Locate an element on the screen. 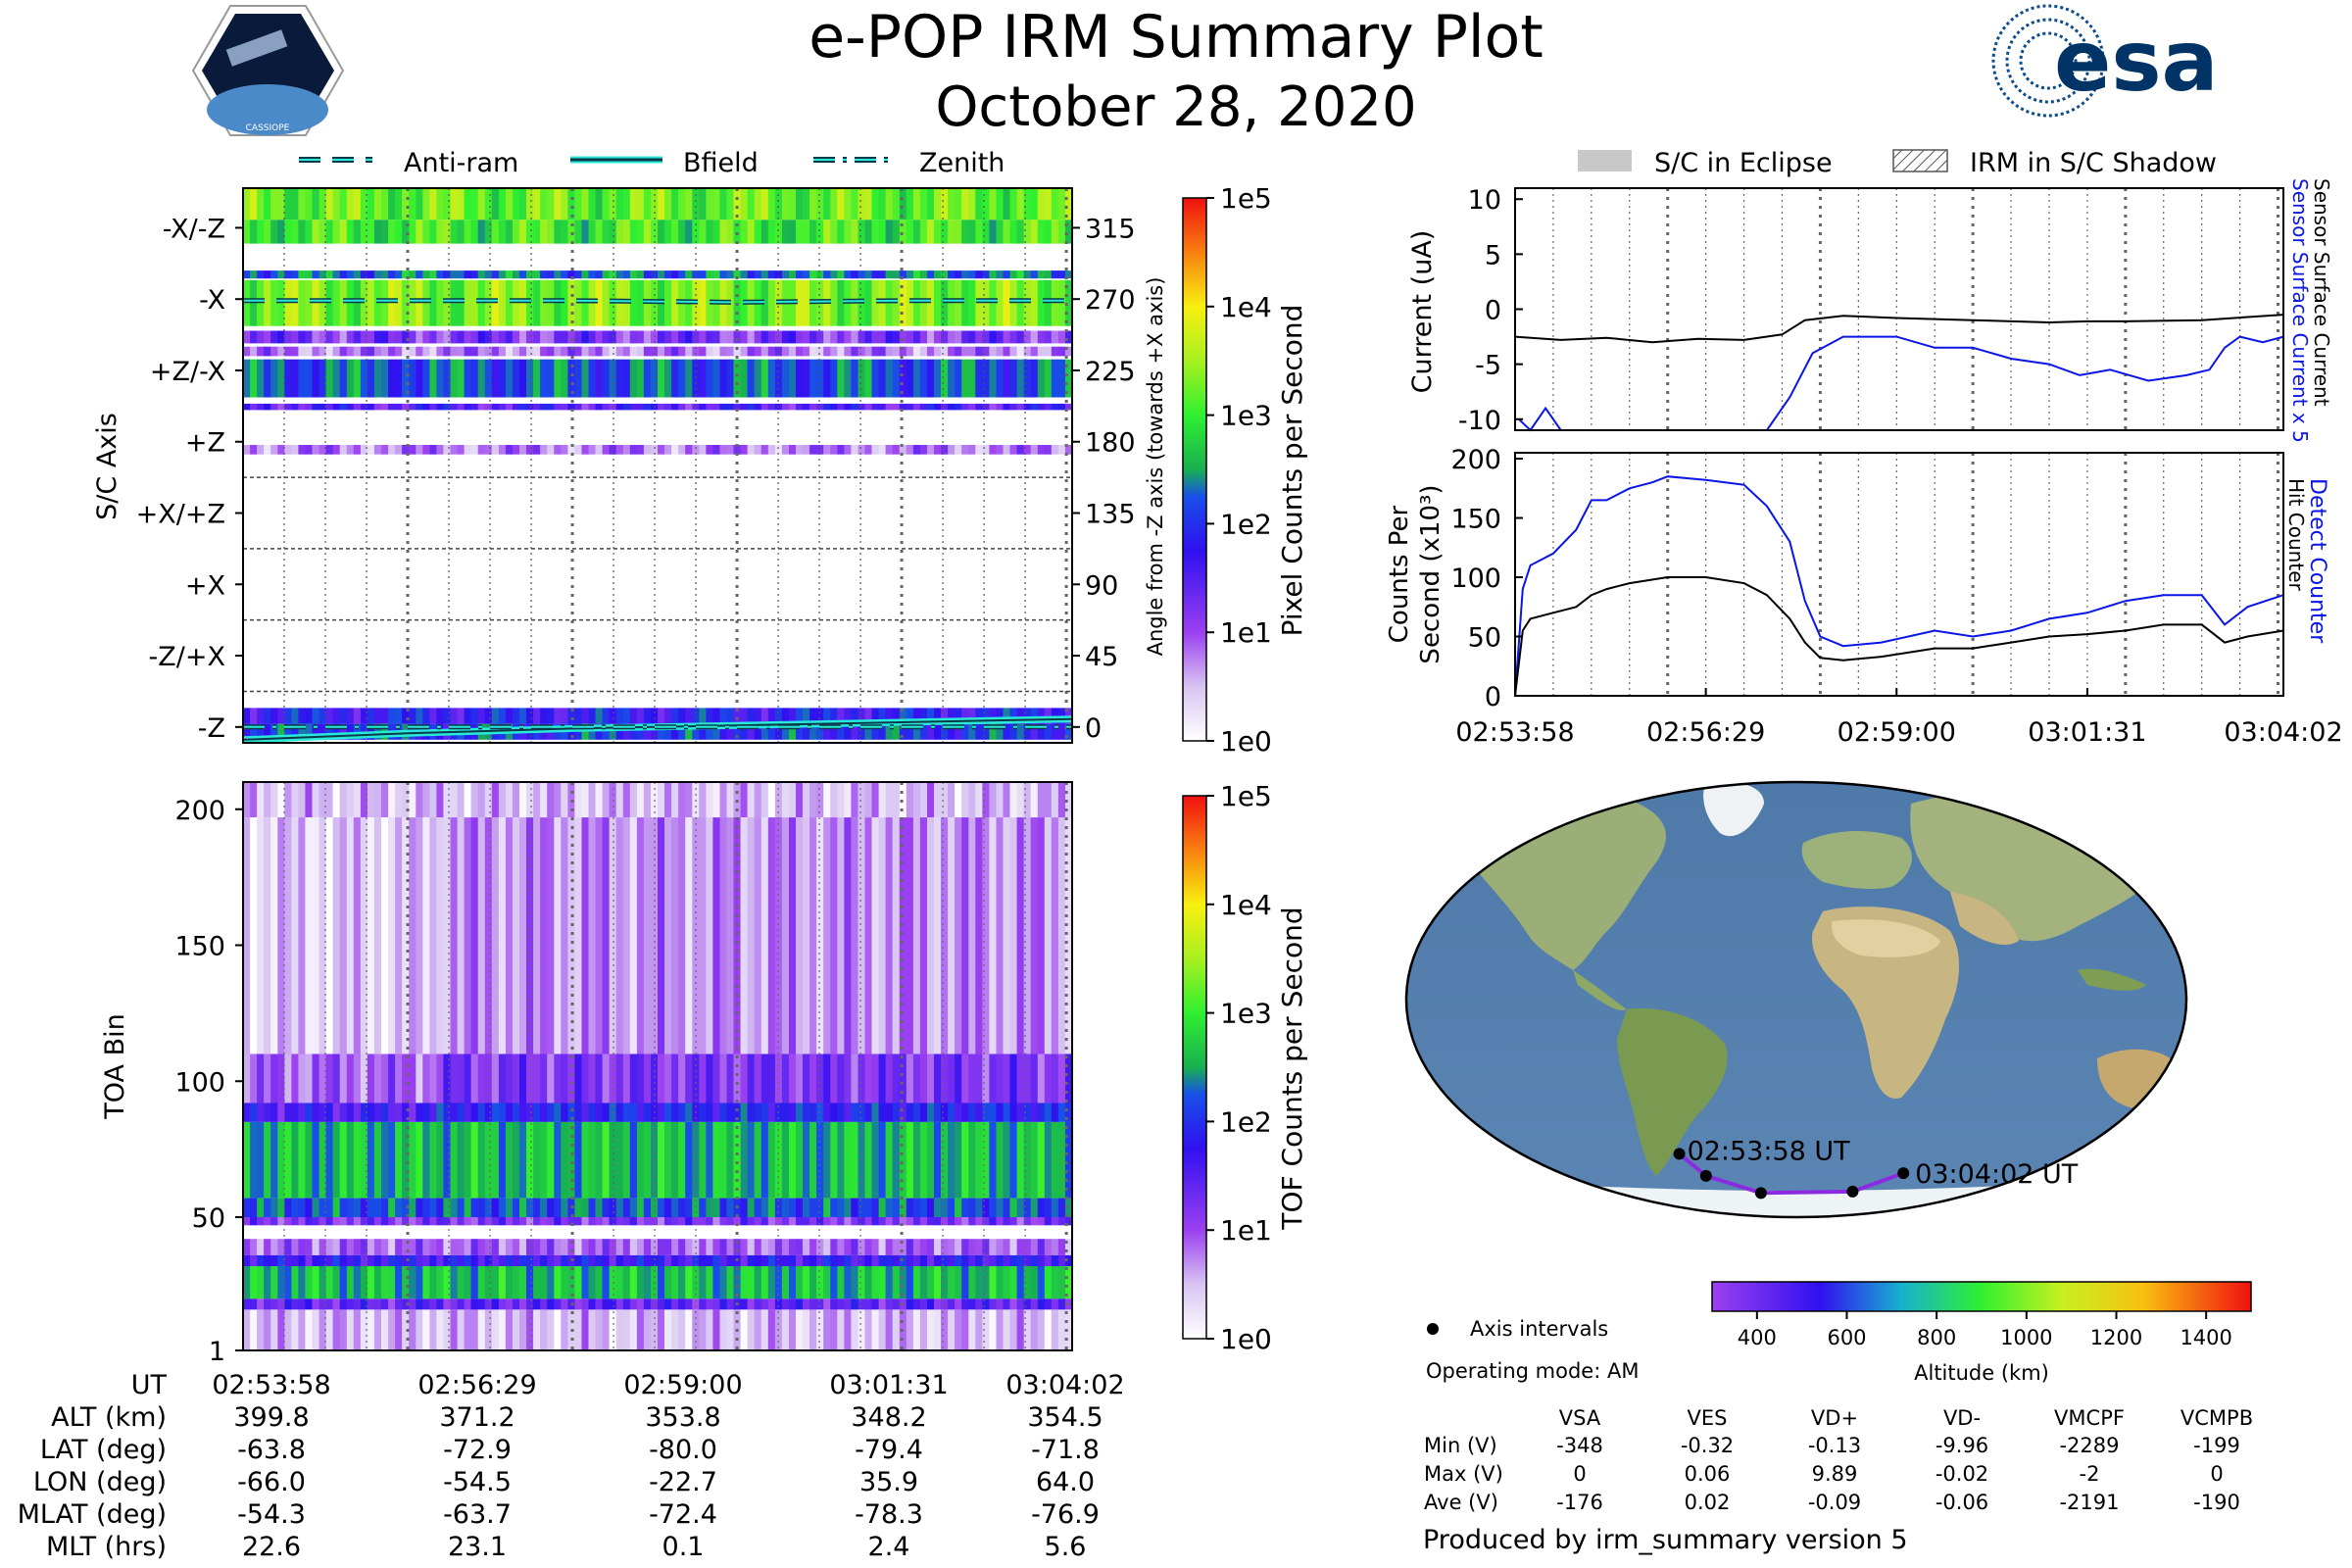  ephemeris-cell: 2.4 is located at coordinates (889, 1547).